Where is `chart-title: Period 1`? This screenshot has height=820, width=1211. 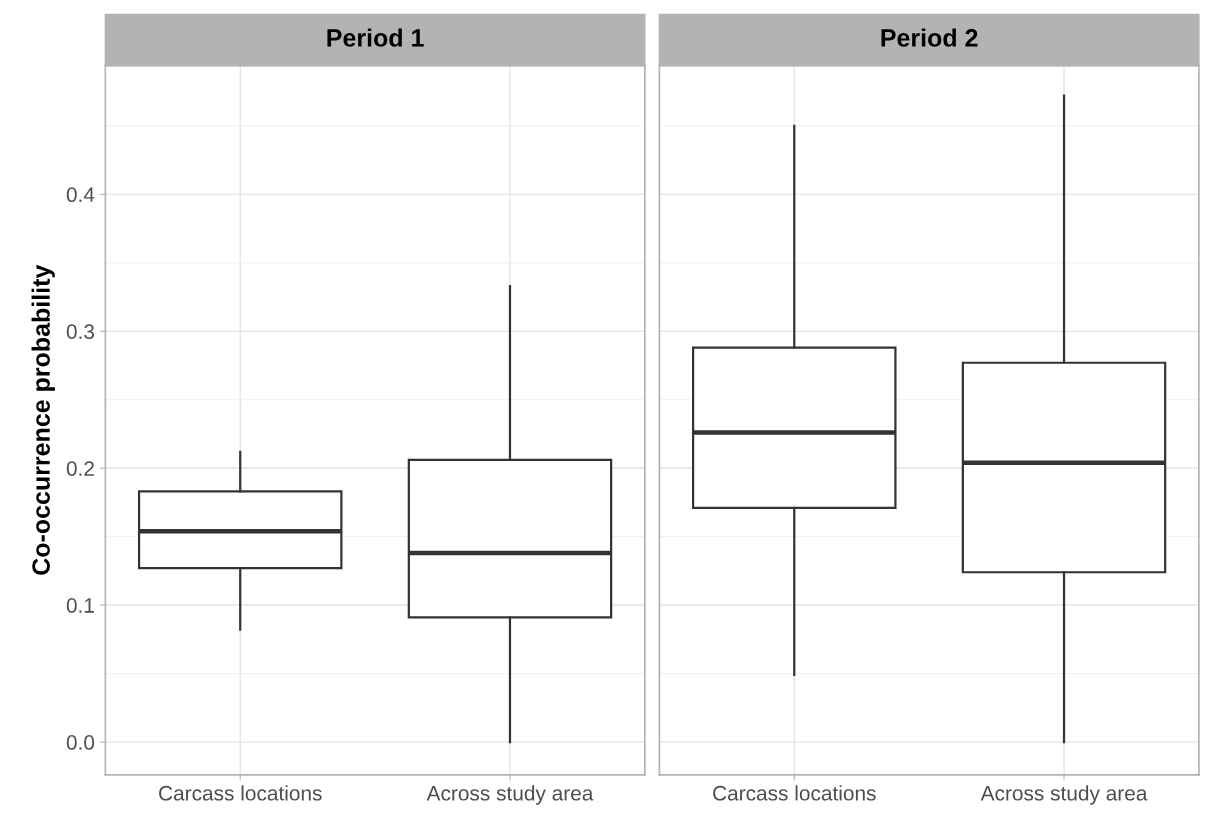
chart-title: Period 1 is located at coordinates (375, 37).